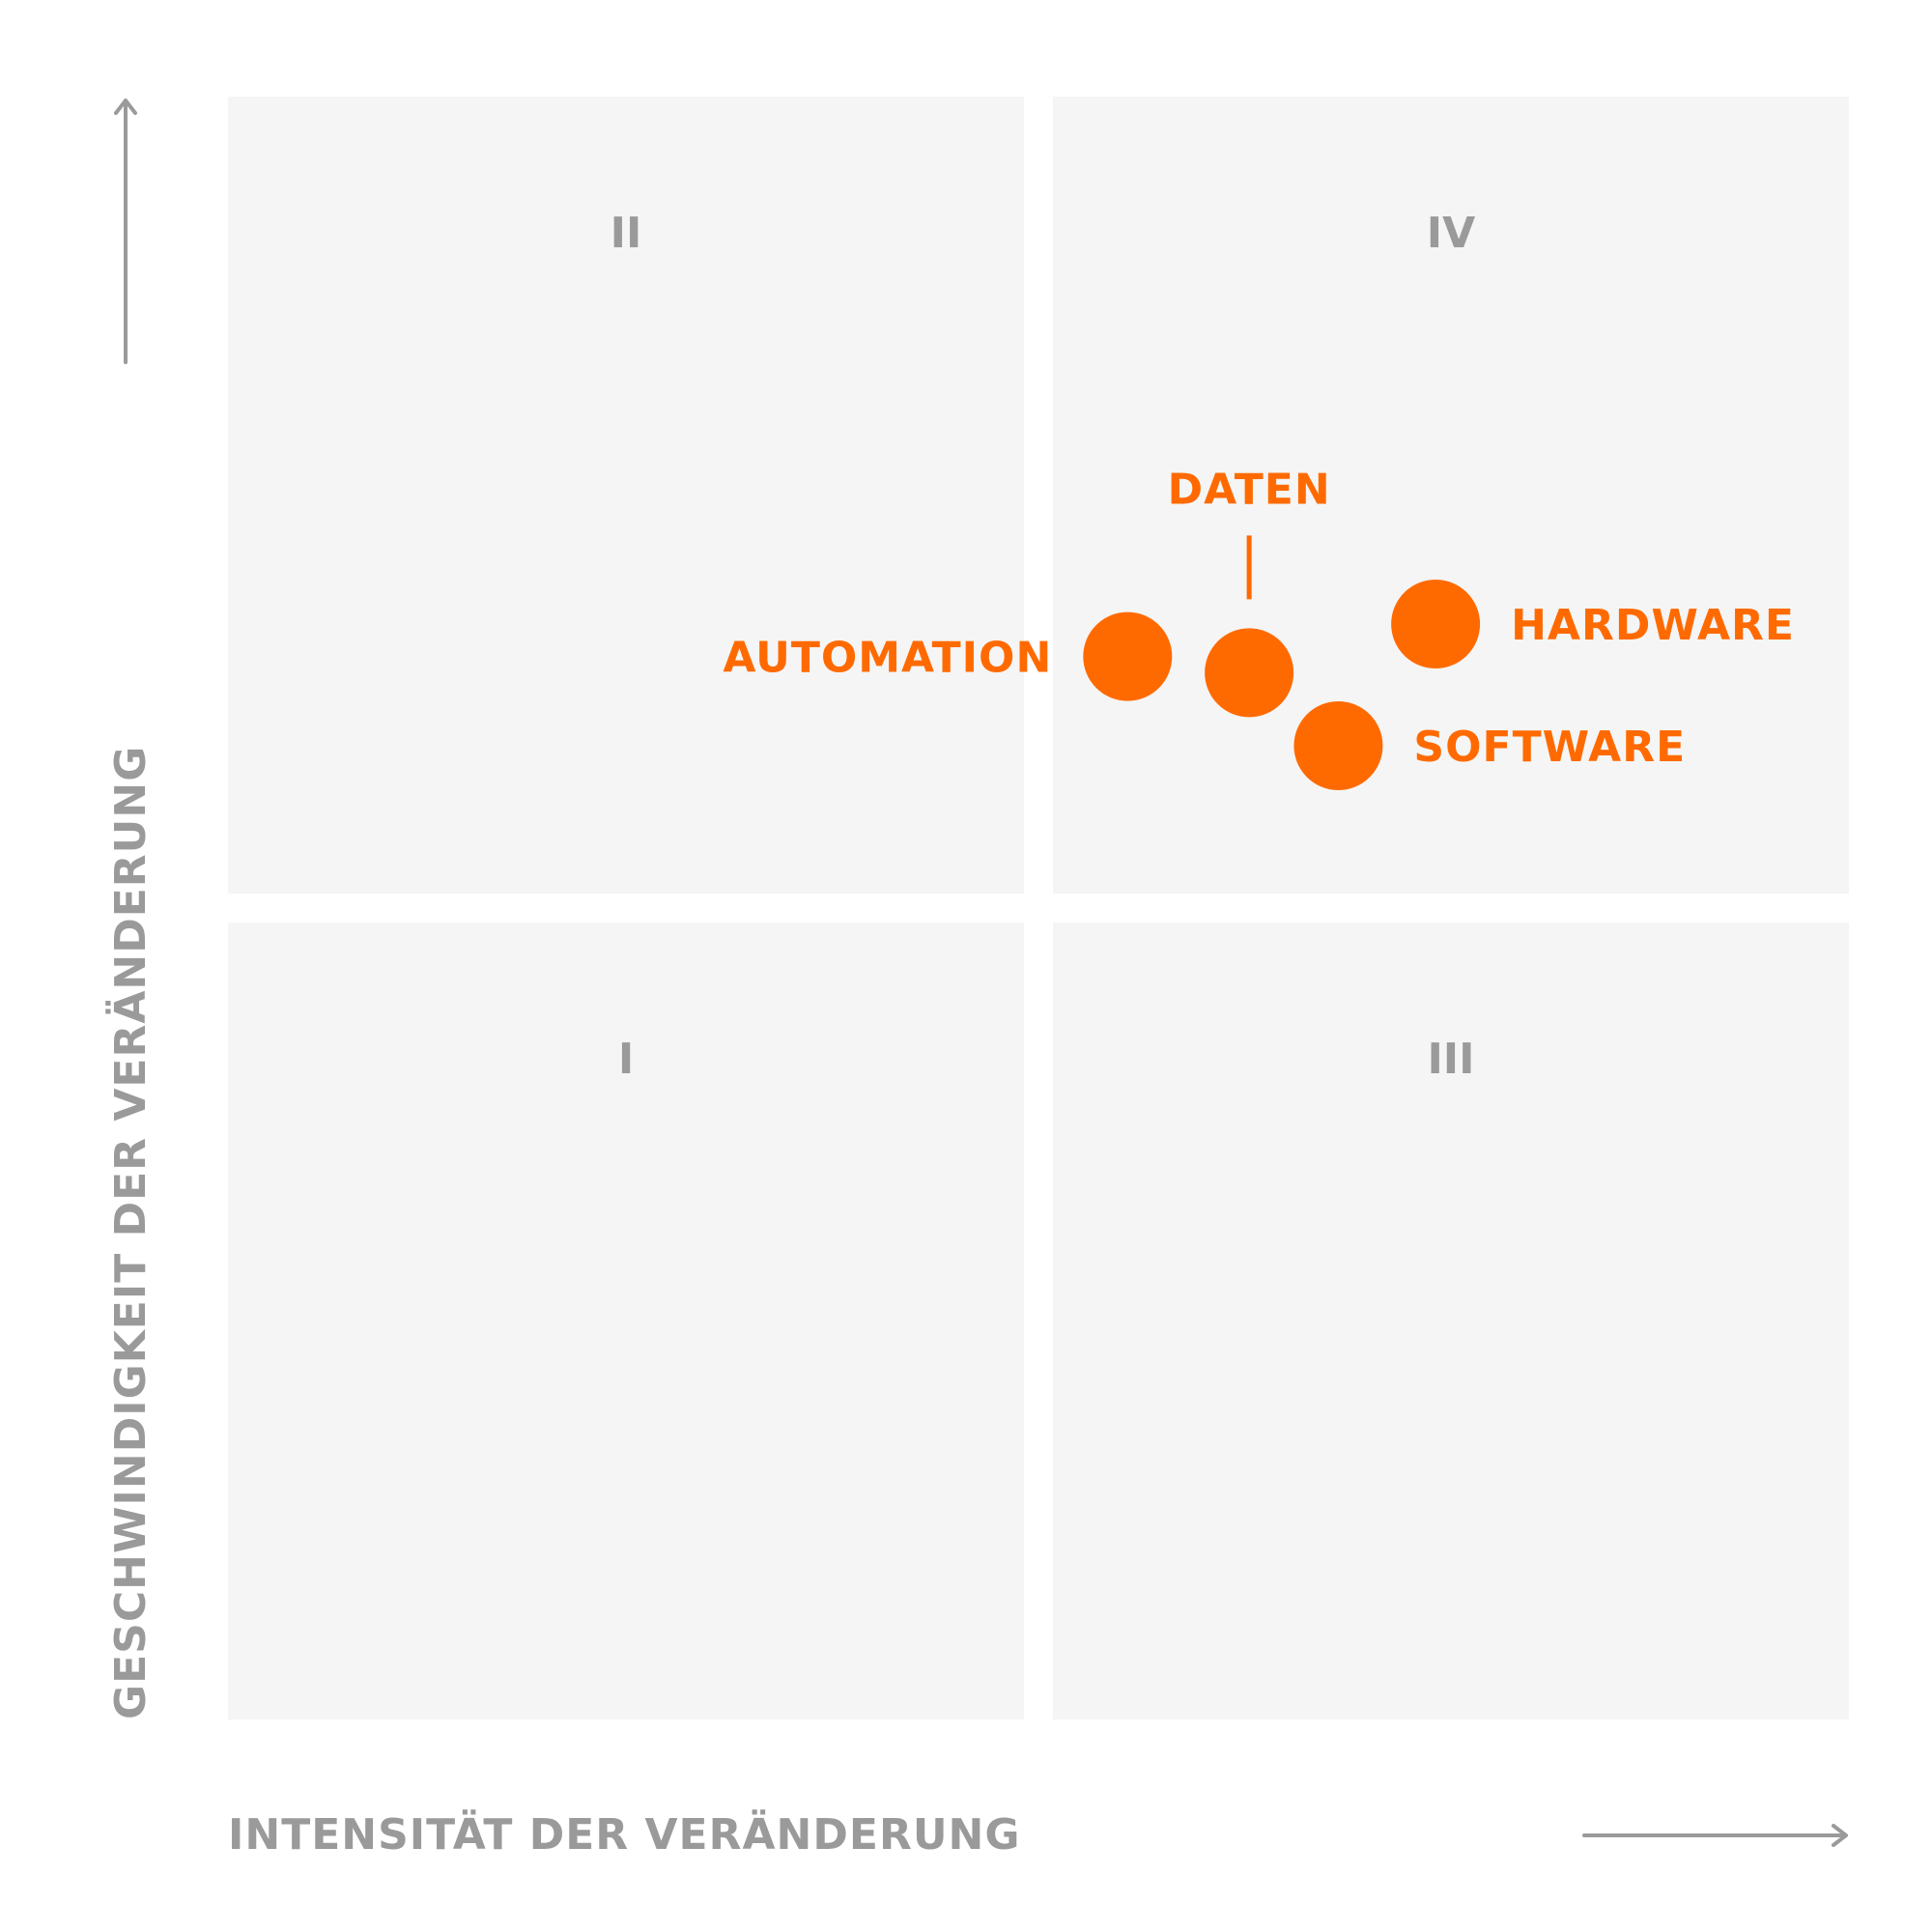 The image size is (1932, 1932). Describe the element at coordinates (626, 1059) in the screenshot. I see `quadrant-label-i: I` at that location.